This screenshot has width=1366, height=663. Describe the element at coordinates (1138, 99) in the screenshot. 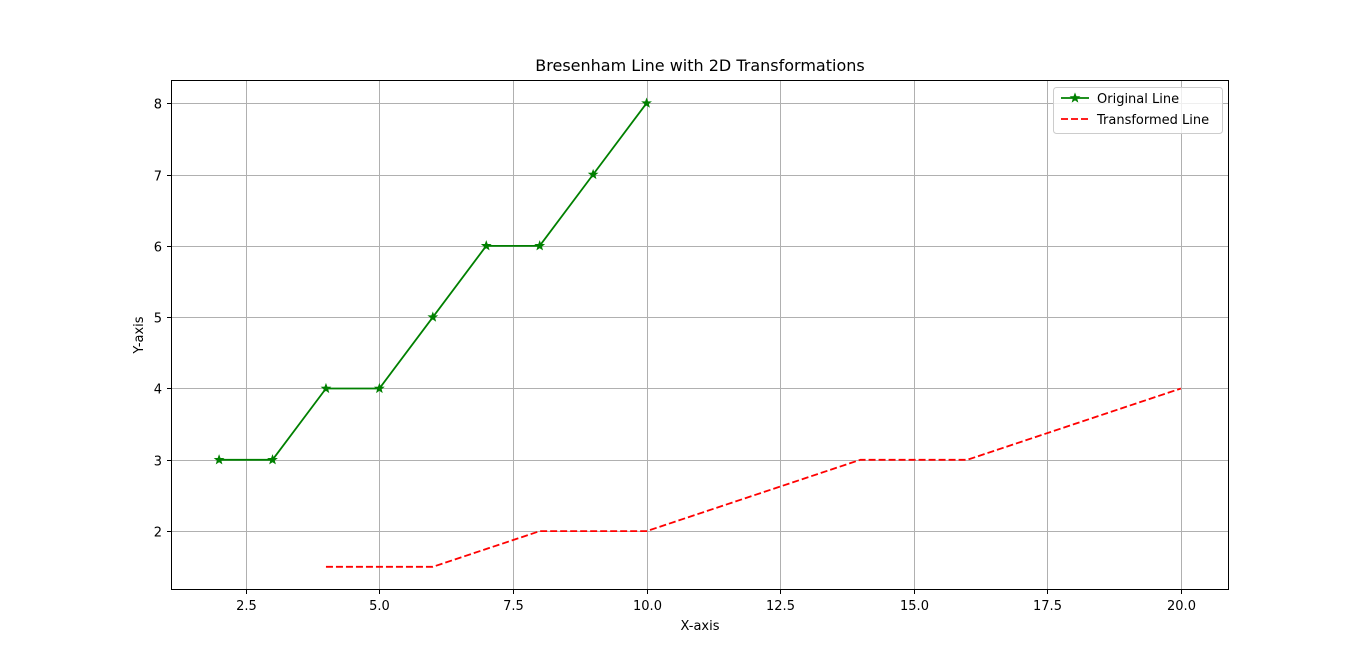

I see `legend-label: Original Line` at that location.